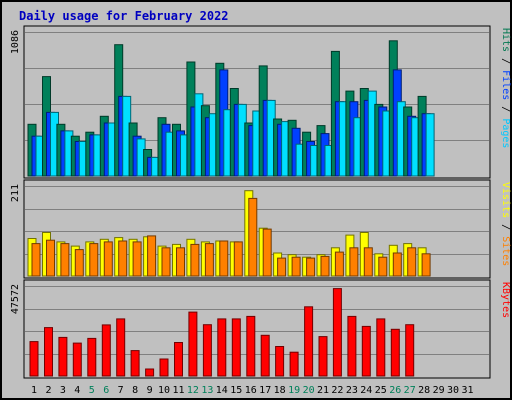 This screenshot has height=400, width=512. Describe the element at coordinates (193, 390) in the screenshot. I see `x-tick-label: 12` at that location.